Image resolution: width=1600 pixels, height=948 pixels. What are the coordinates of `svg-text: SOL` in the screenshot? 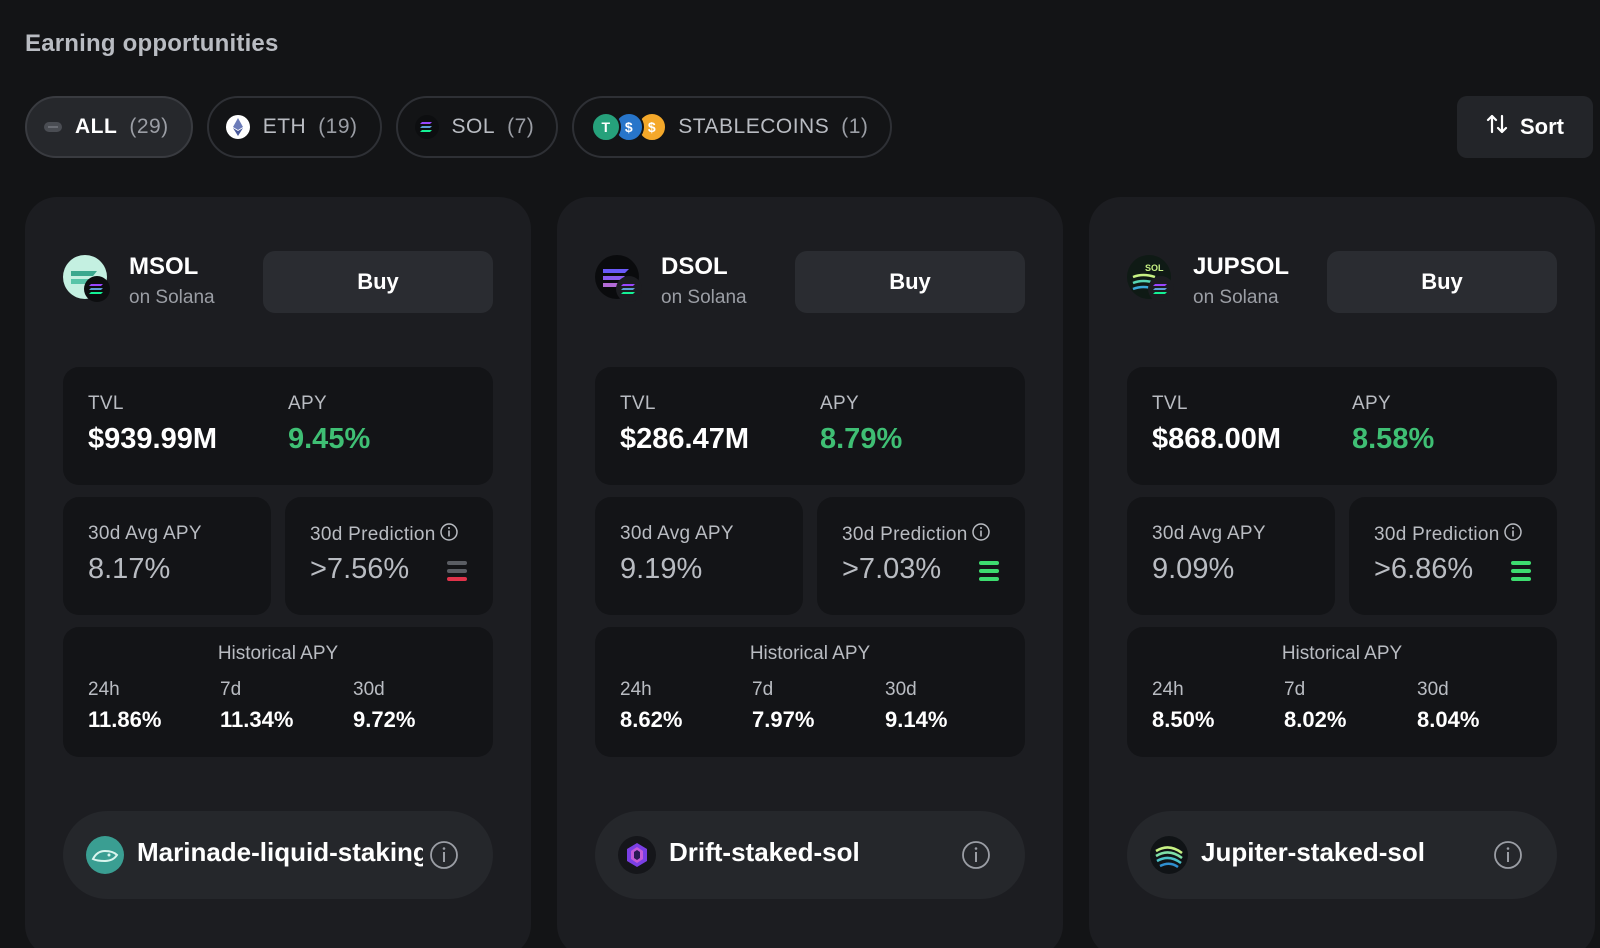 It's located at (1154, 268).